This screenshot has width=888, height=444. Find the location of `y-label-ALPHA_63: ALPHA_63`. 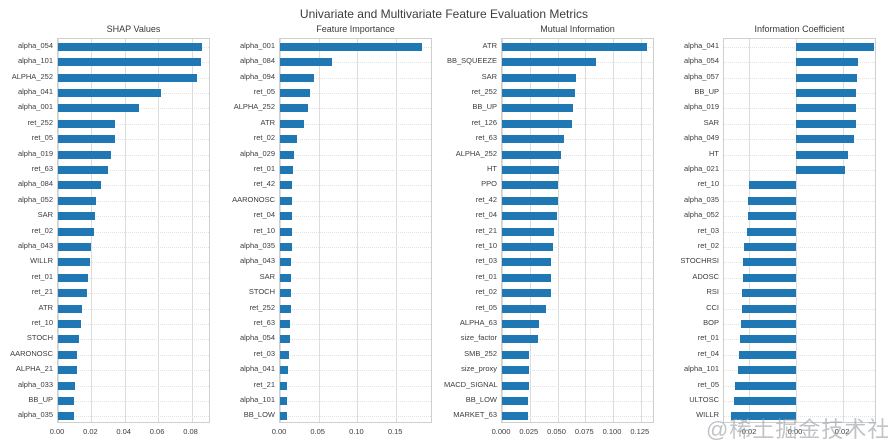

y-label-ALPHA_63: ALPHA_63 is located at coordinates (478, 322).